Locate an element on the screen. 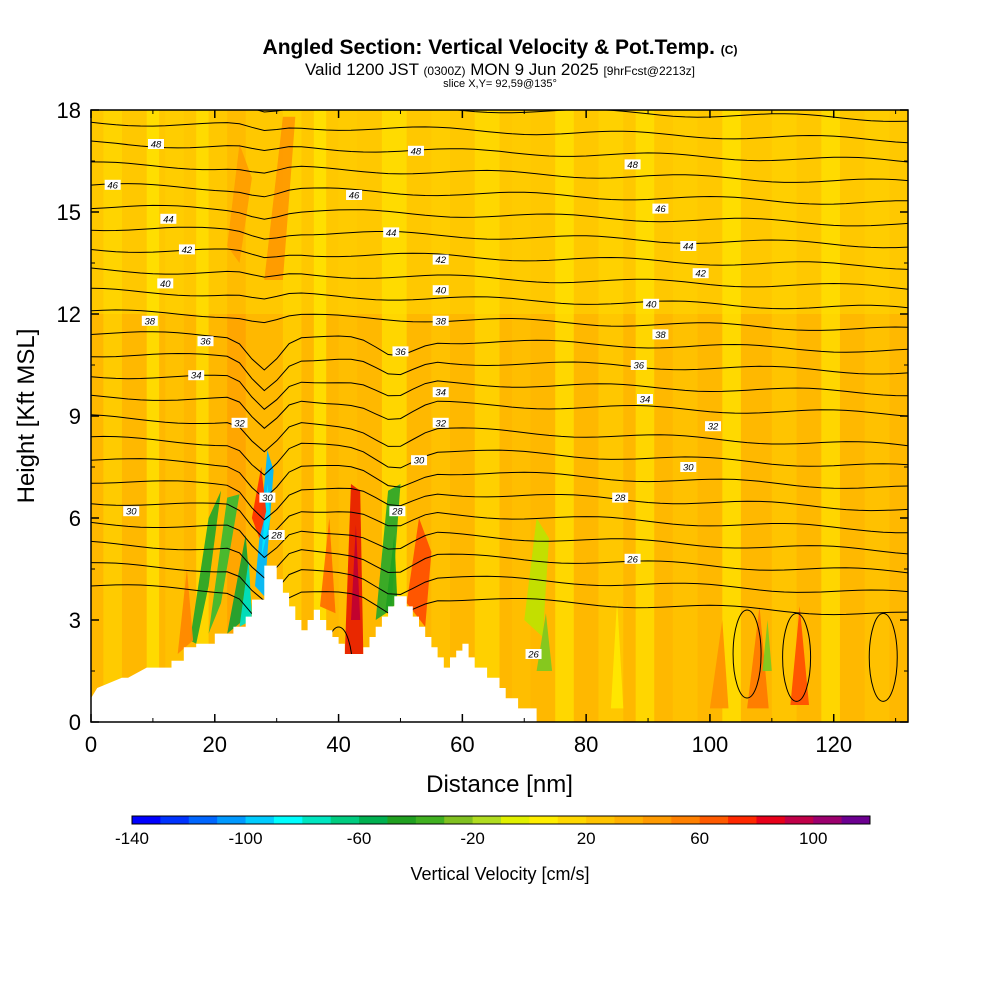 The height and width of the screenshot is (1000, 1000). valid-zulu: (0300Z) is located at coordinates (444, 71).